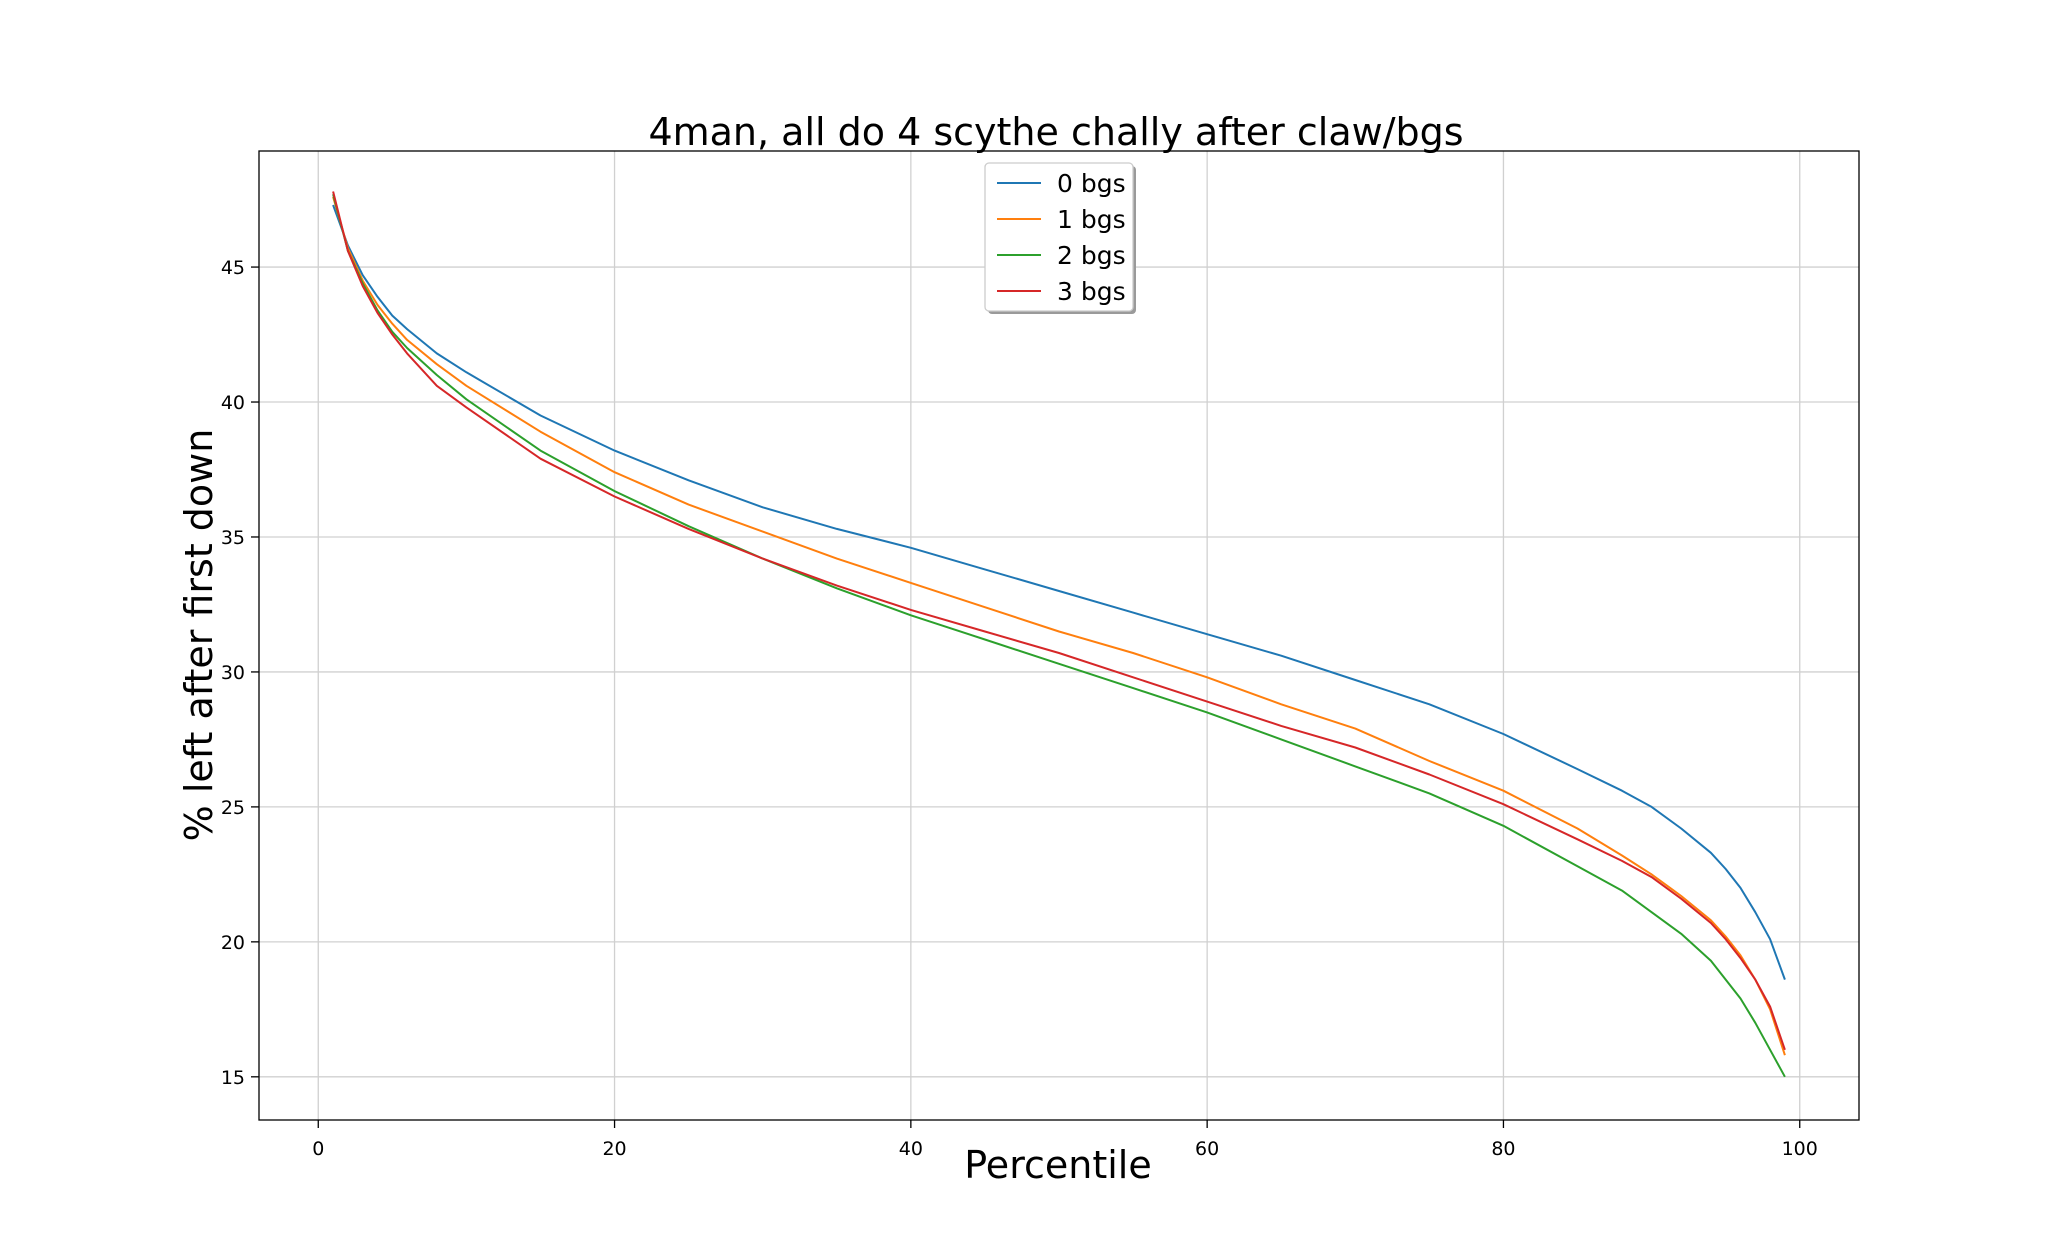 This screenshot has width=2048, height=1248. Describe the element at coordinates (233, 673) in the screenshot. I see `y-tick-label: 30` at that location.